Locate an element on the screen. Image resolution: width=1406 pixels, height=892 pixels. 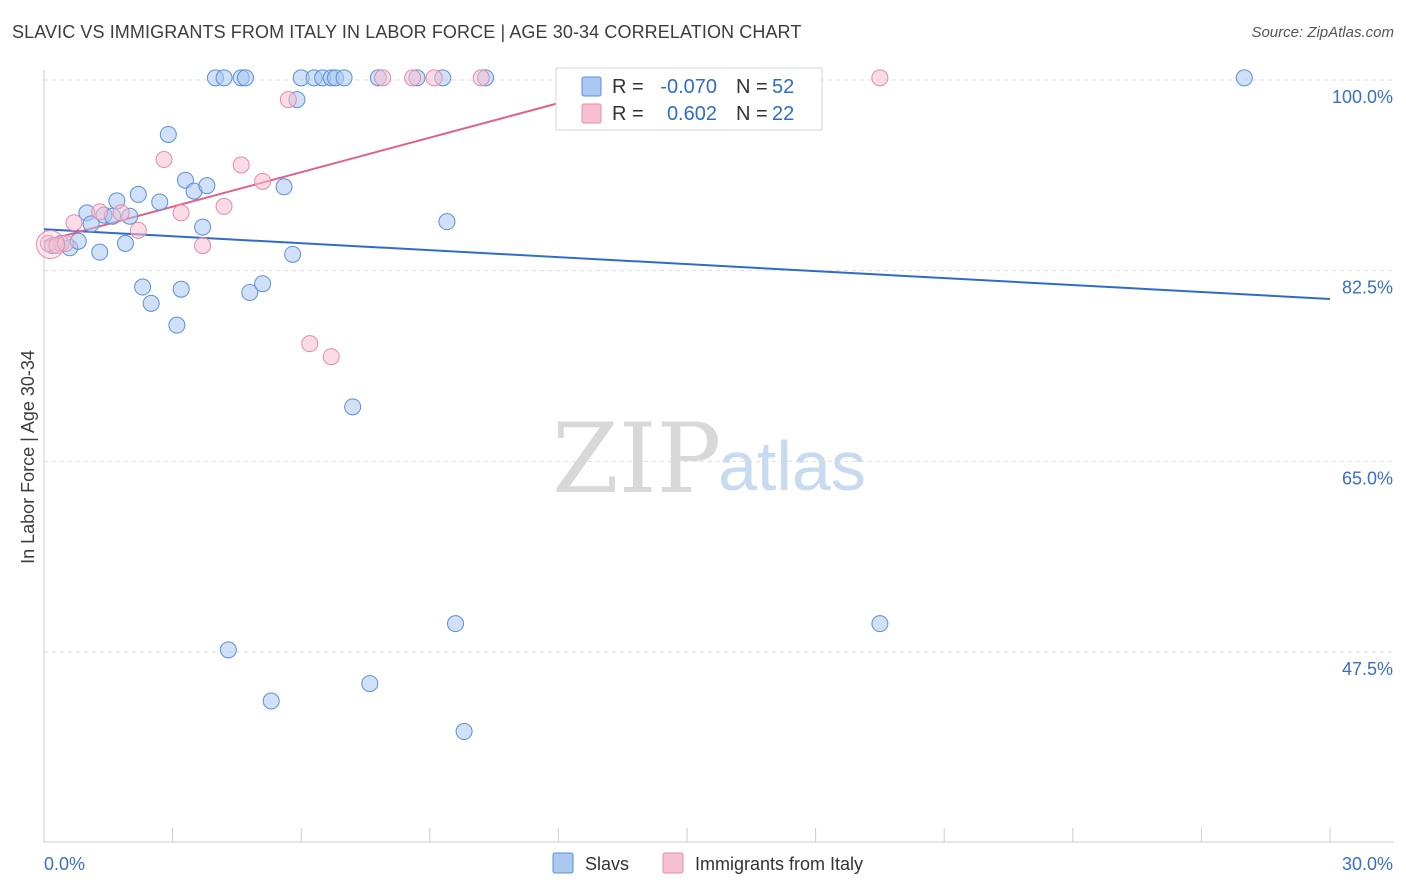
point-cluster-origin is located at coordinates (50, 245).